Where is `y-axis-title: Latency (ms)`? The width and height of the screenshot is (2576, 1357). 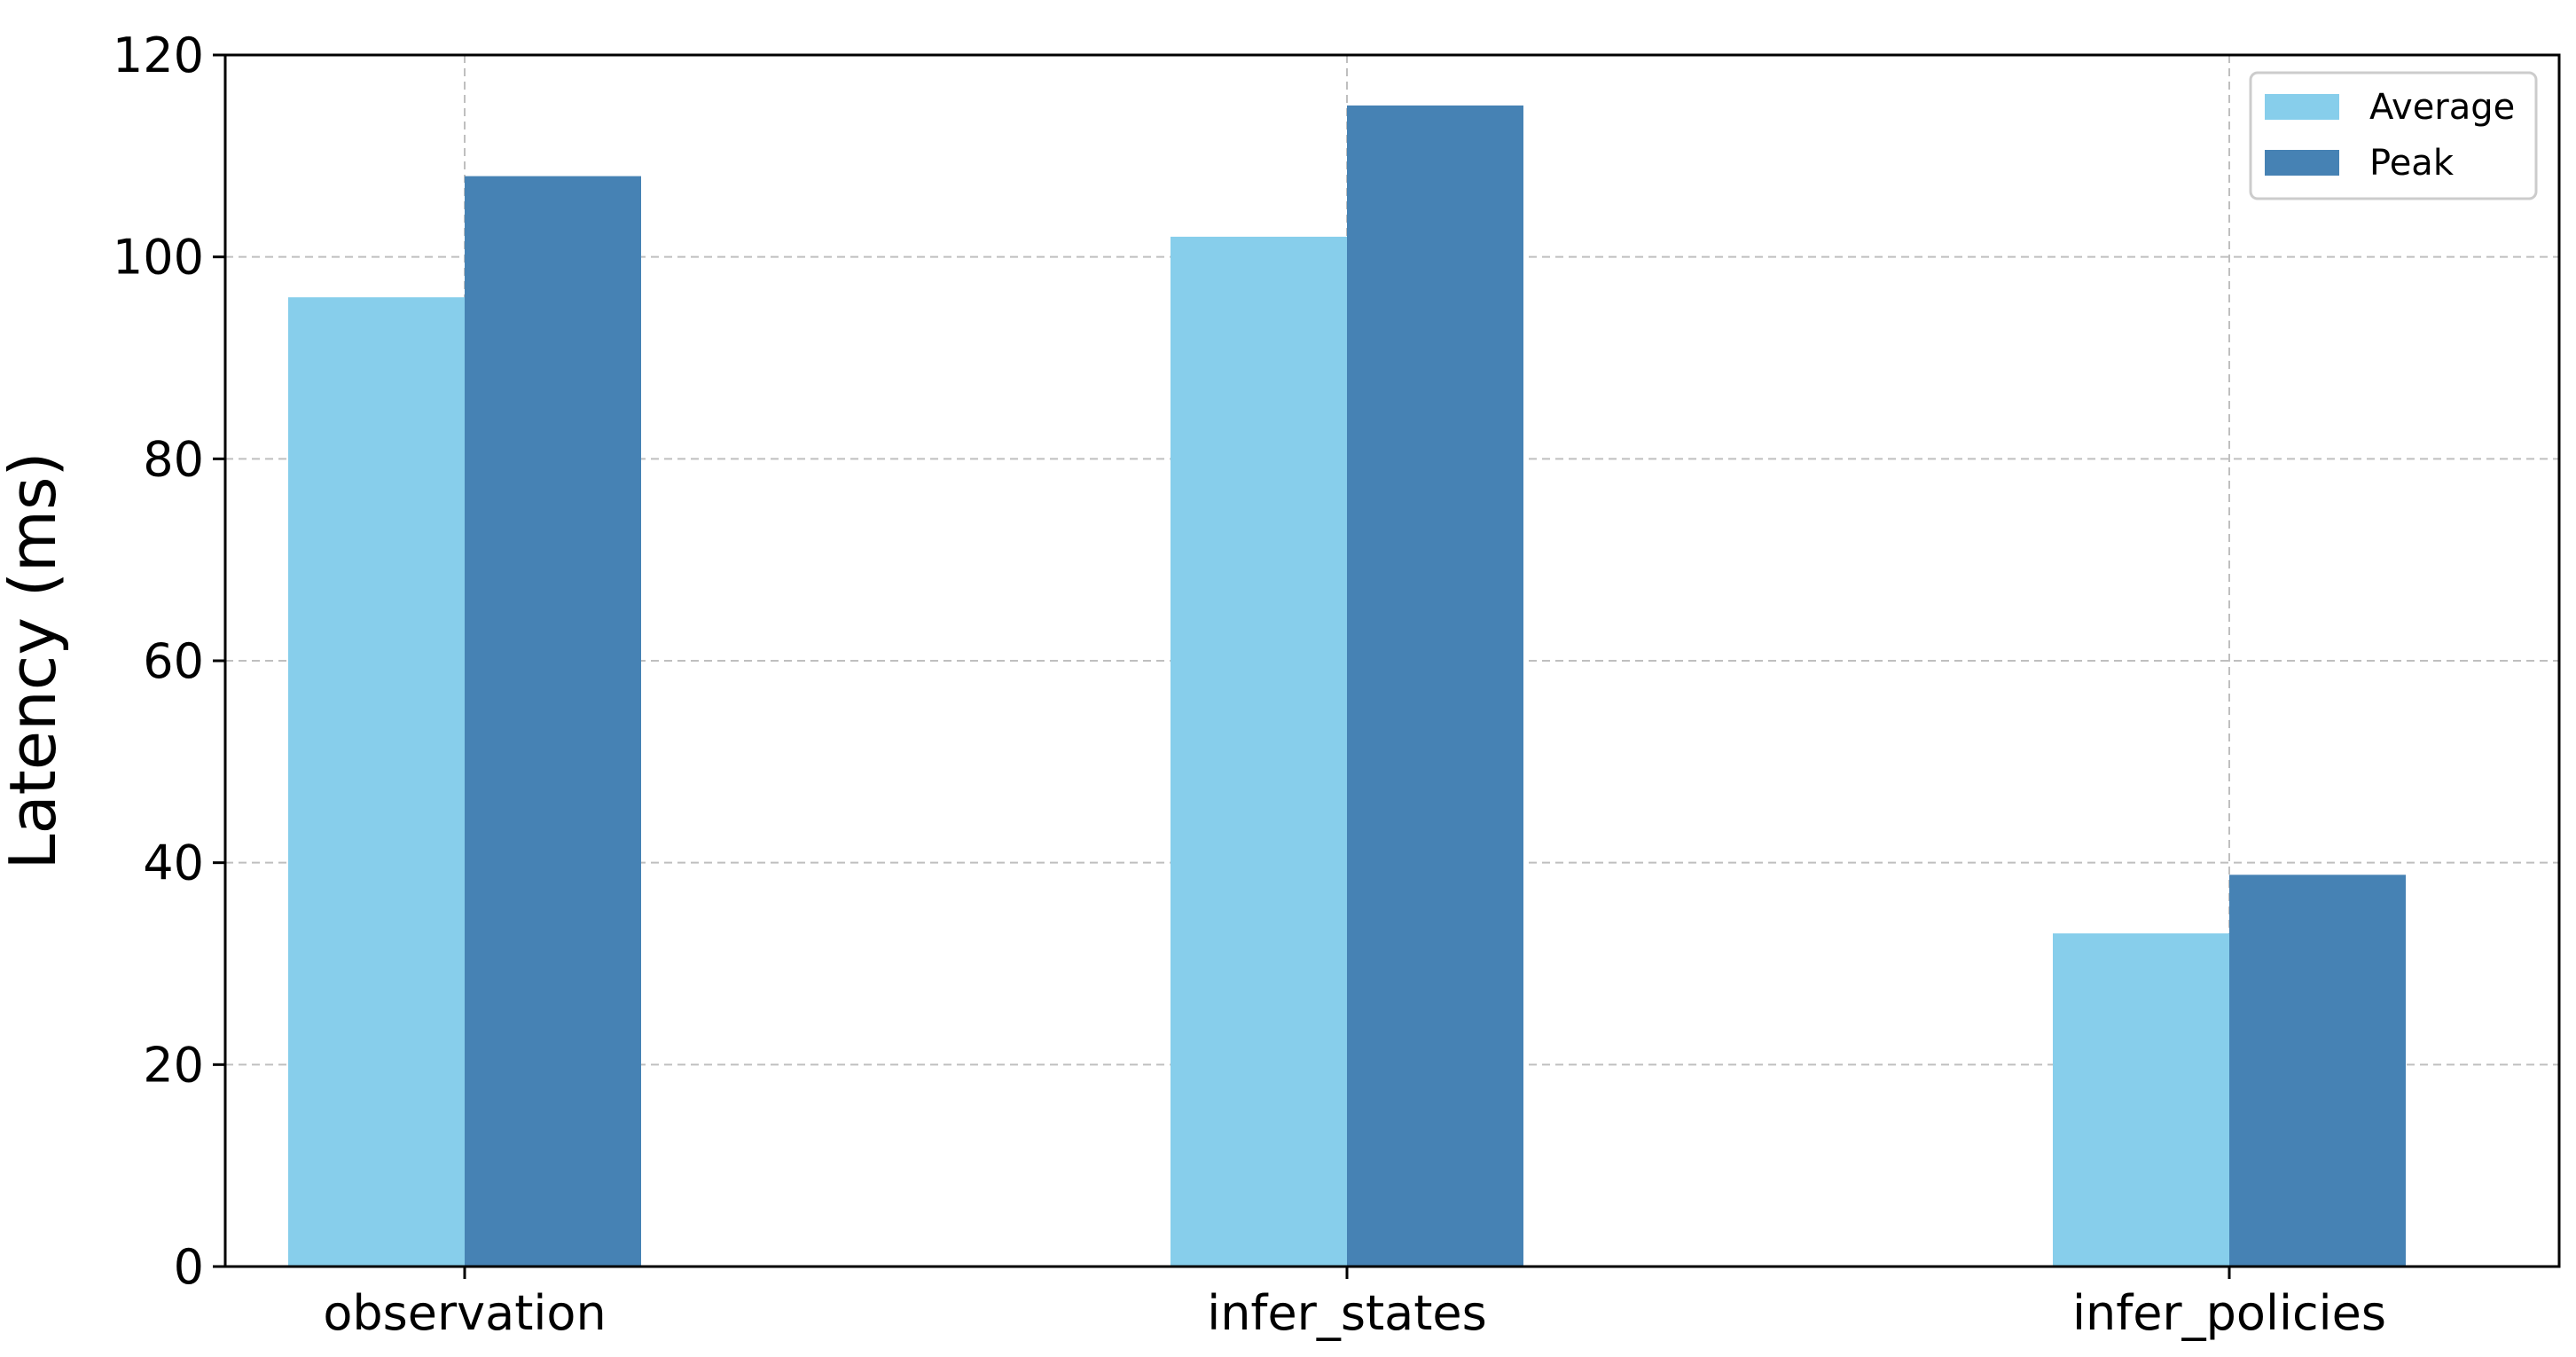
y-axis-title: Latency (ms) is located at coordinates (35, 660).